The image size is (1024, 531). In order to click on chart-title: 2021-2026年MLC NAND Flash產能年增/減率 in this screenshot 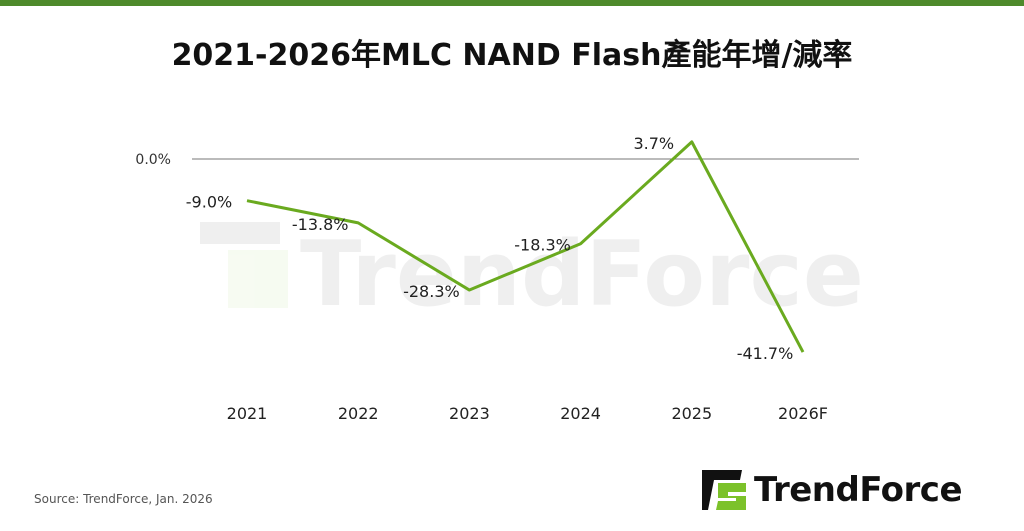, I will do `click(512, 55)`.